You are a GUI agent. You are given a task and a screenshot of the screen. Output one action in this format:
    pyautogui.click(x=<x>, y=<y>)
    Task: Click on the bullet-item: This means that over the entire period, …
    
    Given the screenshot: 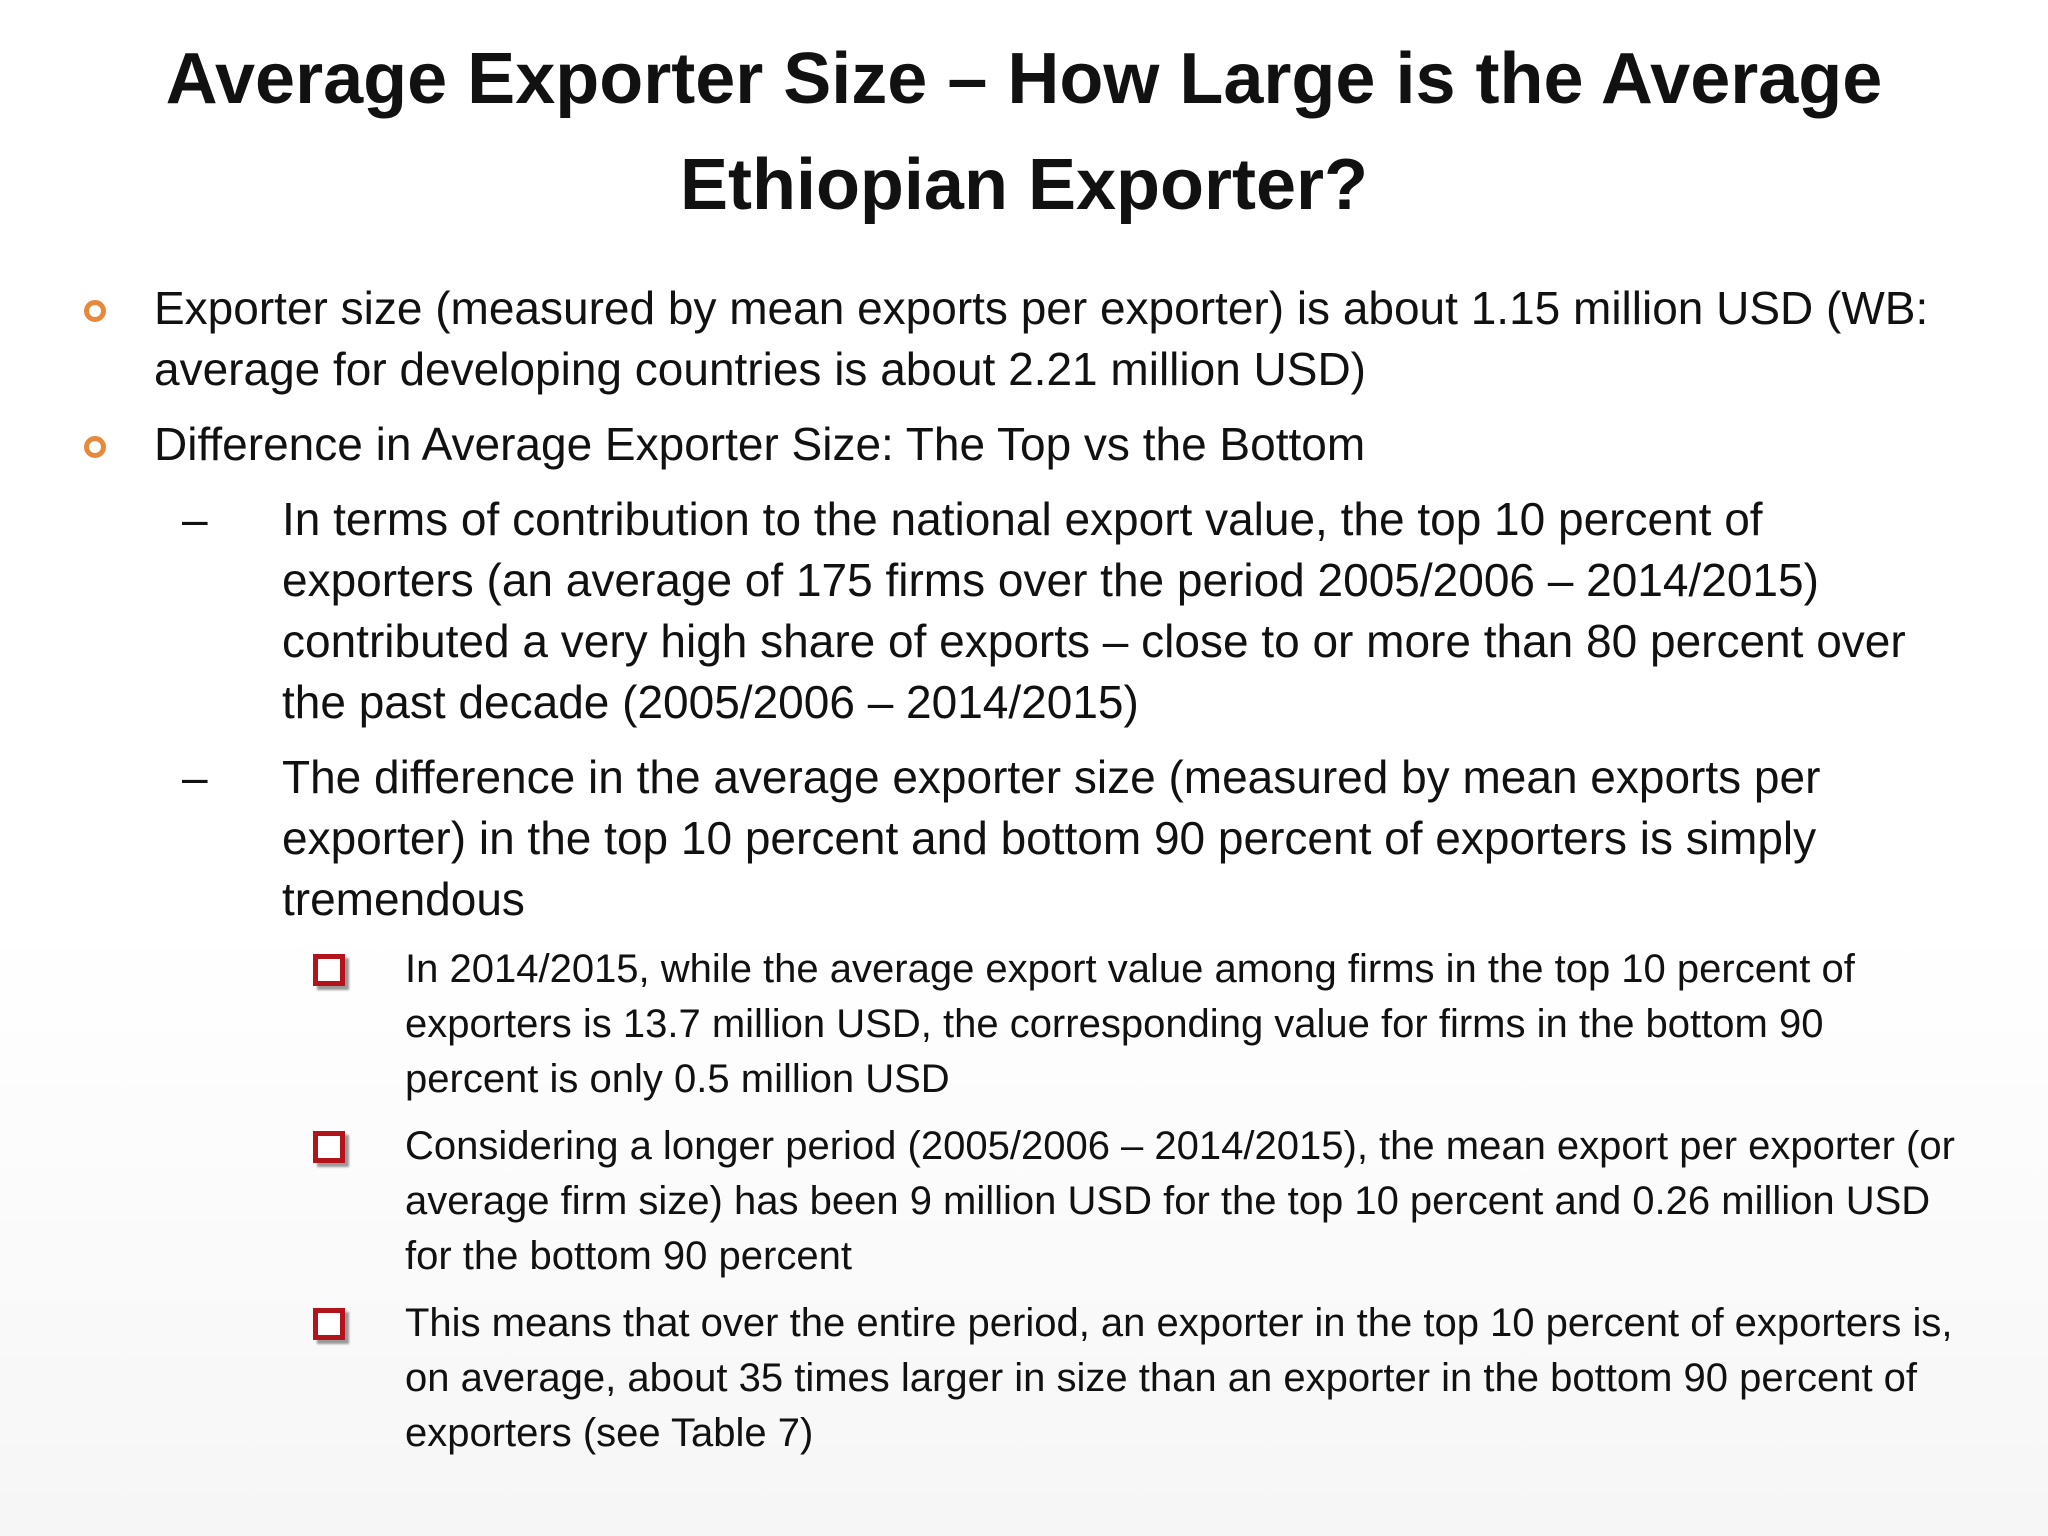 What is the action you would take?
    pyautogui.click(x=1134, y=1378)
    